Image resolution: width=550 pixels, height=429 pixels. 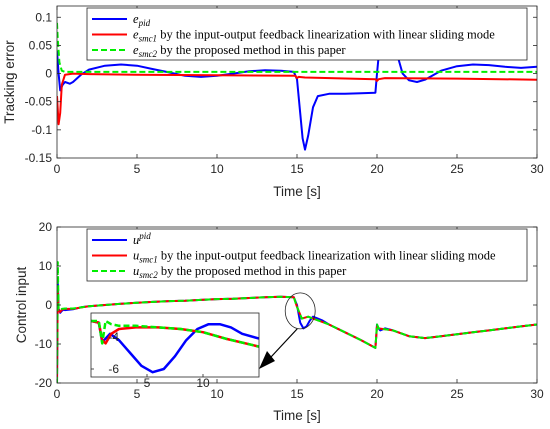 I want to click on inset-series-group, so click(x=175, y=346).